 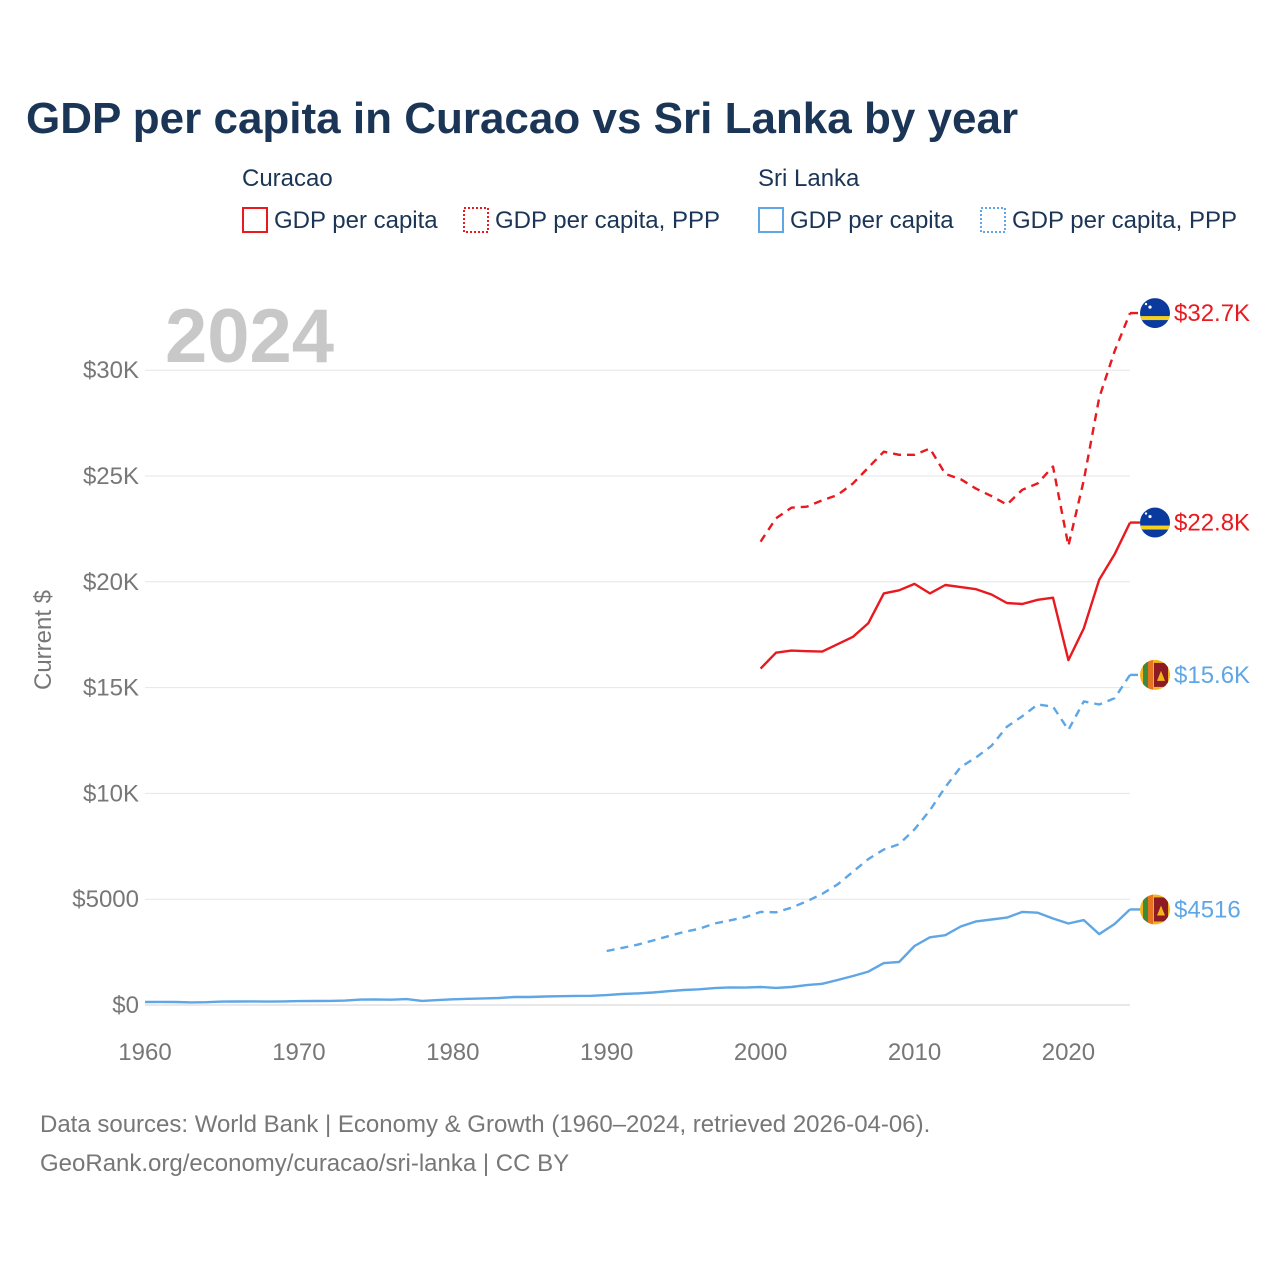 I want to click on x-tick-label: 2020, so click(x=1068, y=1052).